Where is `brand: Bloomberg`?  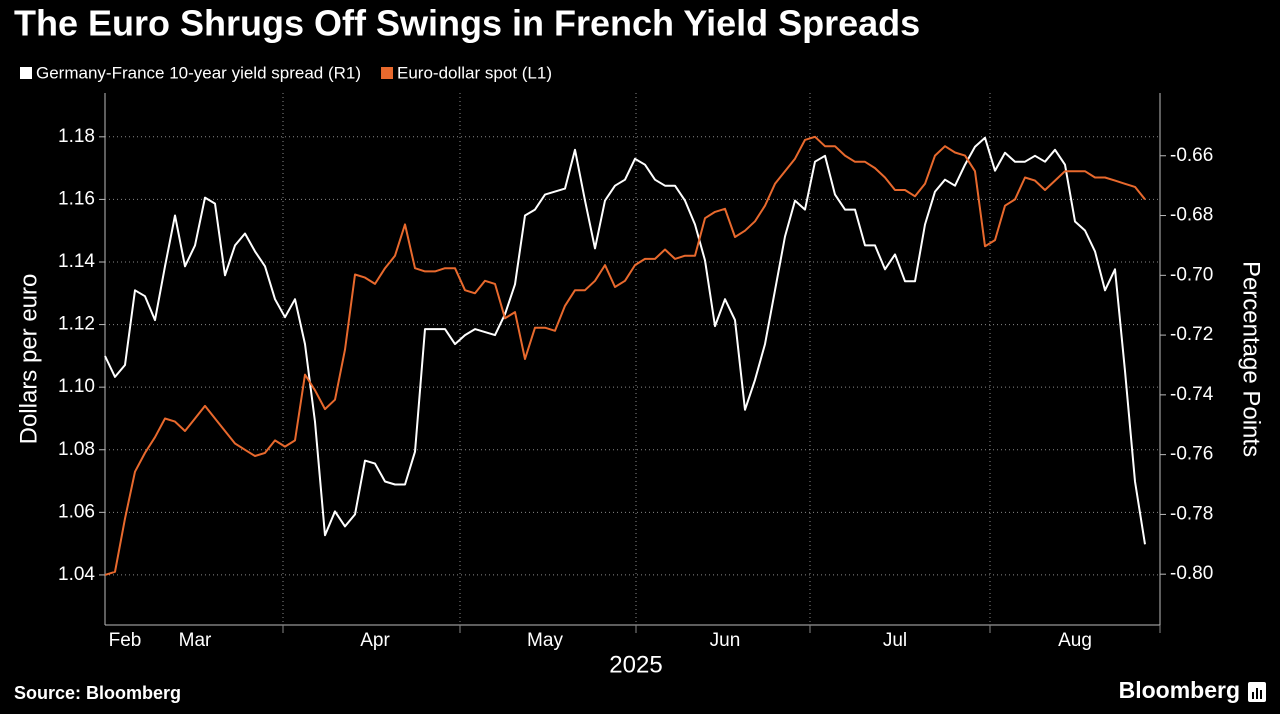
brand: Bloomberg is located at coordinates (1179, 690).